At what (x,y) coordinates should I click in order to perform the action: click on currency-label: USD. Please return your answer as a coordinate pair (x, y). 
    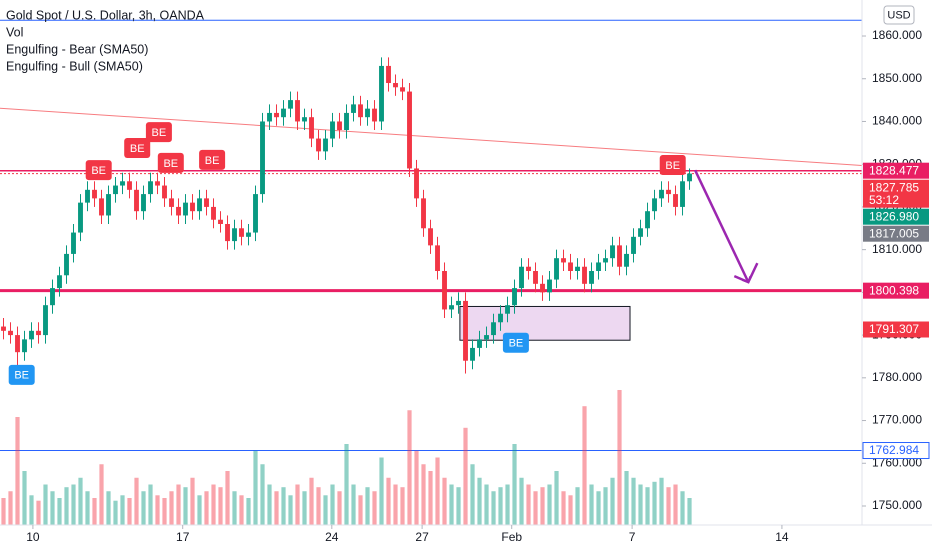
    Looking at the image, I should click on (898, 15).